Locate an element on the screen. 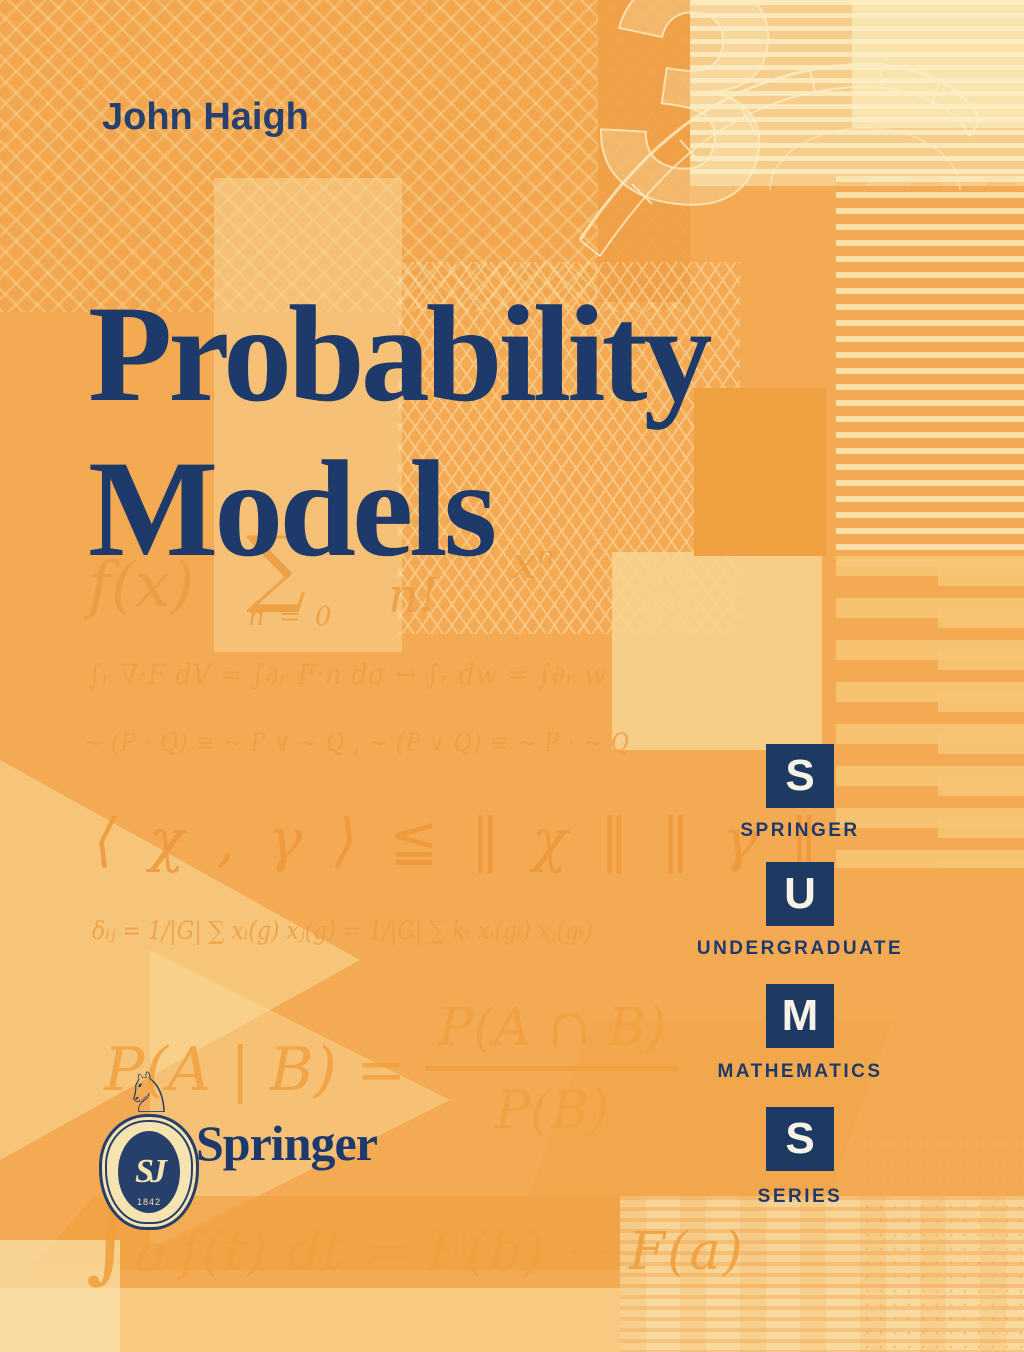 This screenshot has height=1352, width=1024. formula-series-limits: n = 0 is located at coordinates (291, 617).